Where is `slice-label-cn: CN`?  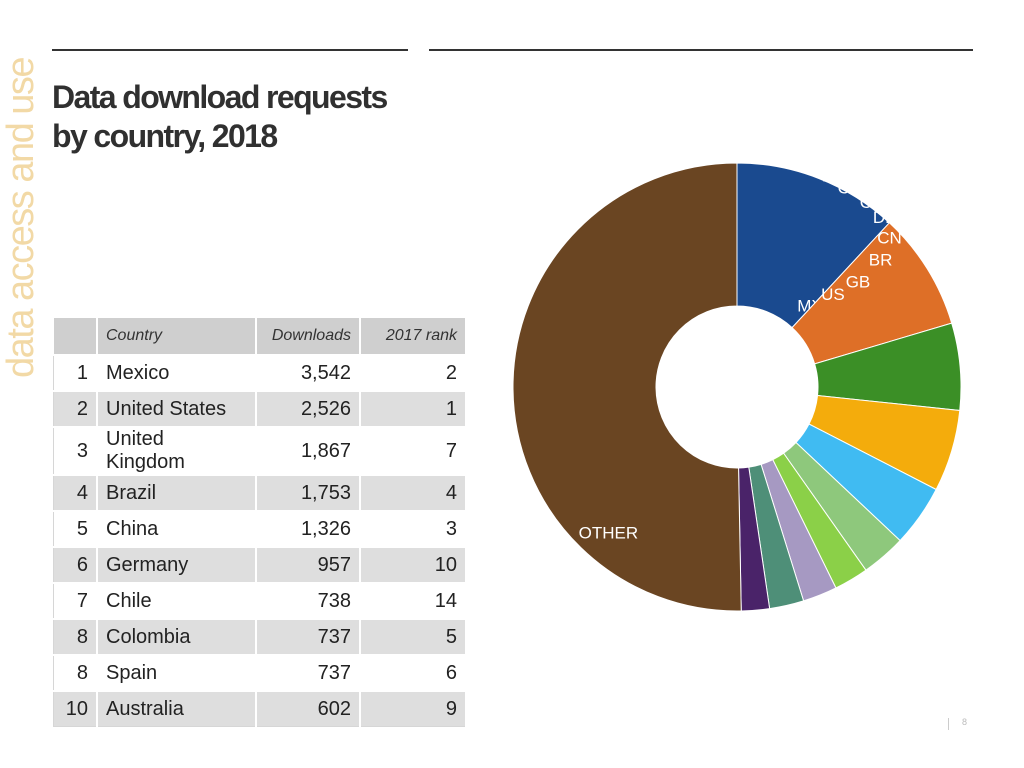 slice-label-cn: CN is located at coordinates (889, 237).